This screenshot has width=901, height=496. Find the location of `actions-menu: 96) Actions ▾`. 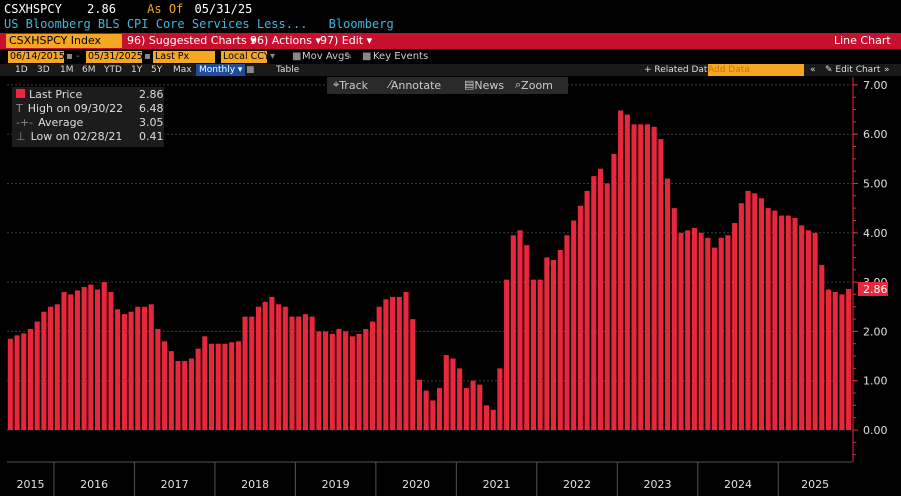

actions-menu: 96) Actions ▾ is located at coordinates (285, 40).